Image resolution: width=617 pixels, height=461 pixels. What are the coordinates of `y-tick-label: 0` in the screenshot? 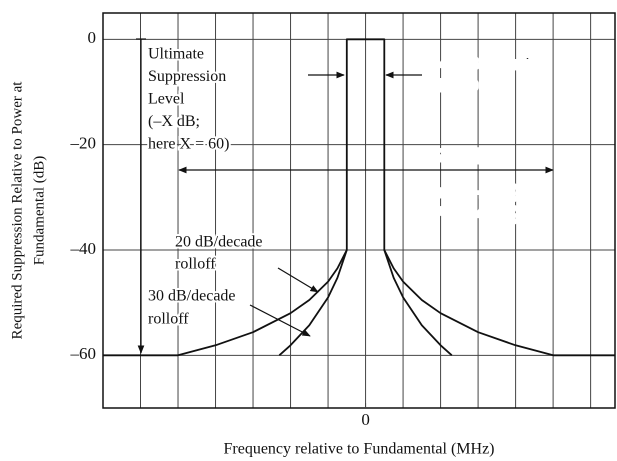 It's located at (92, 37).